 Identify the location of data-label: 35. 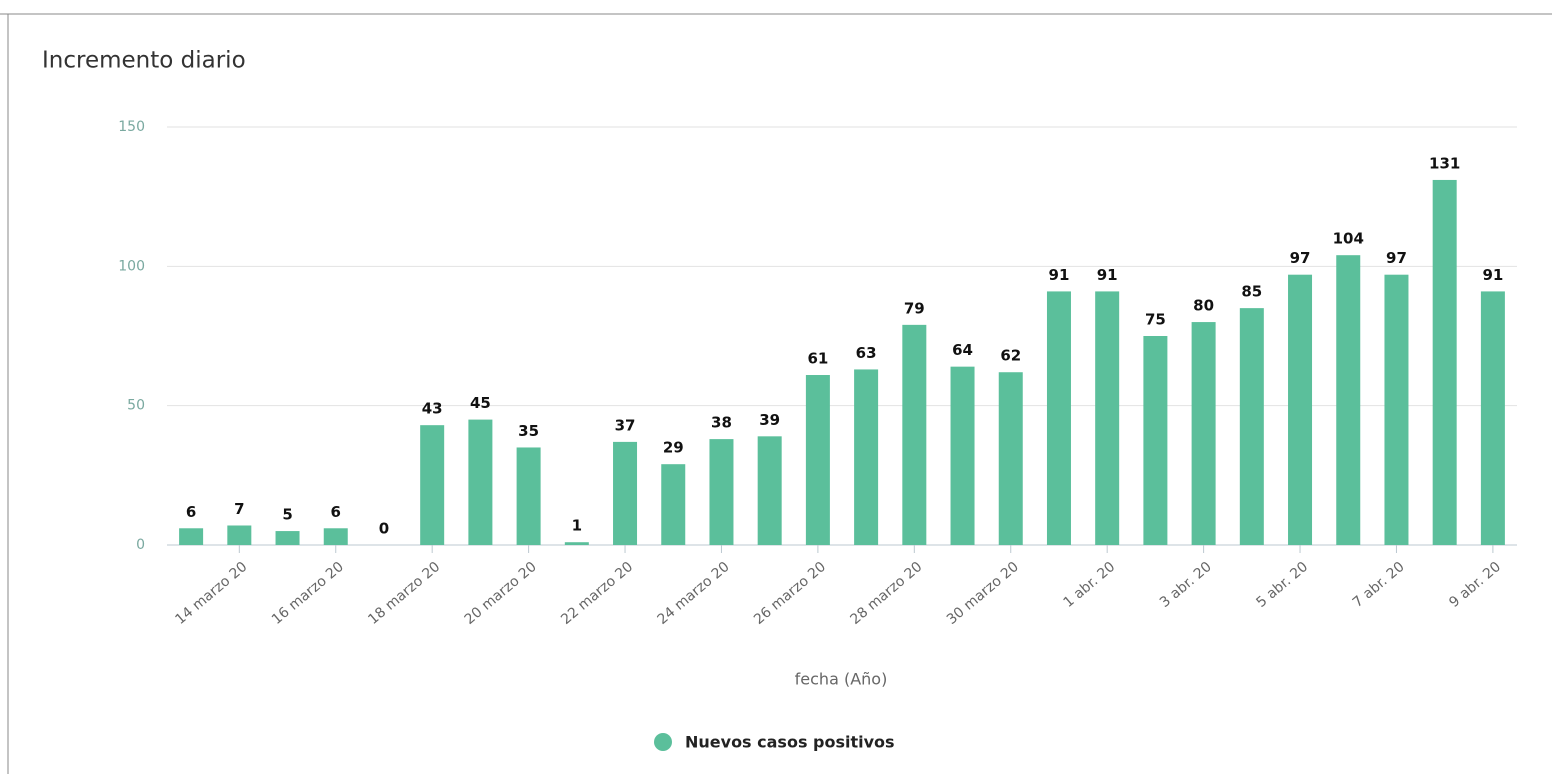
(528, 431).